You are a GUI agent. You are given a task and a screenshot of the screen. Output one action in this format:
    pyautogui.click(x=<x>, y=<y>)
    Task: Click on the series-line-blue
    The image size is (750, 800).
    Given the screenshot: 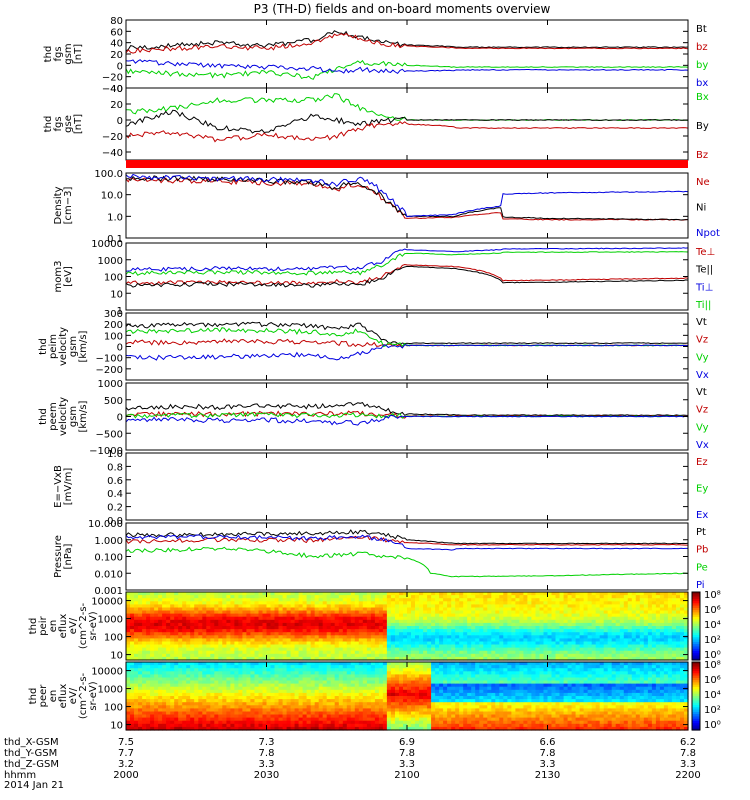 What is the action you would take?
    pyautogui.click(x=407, y=352)
    